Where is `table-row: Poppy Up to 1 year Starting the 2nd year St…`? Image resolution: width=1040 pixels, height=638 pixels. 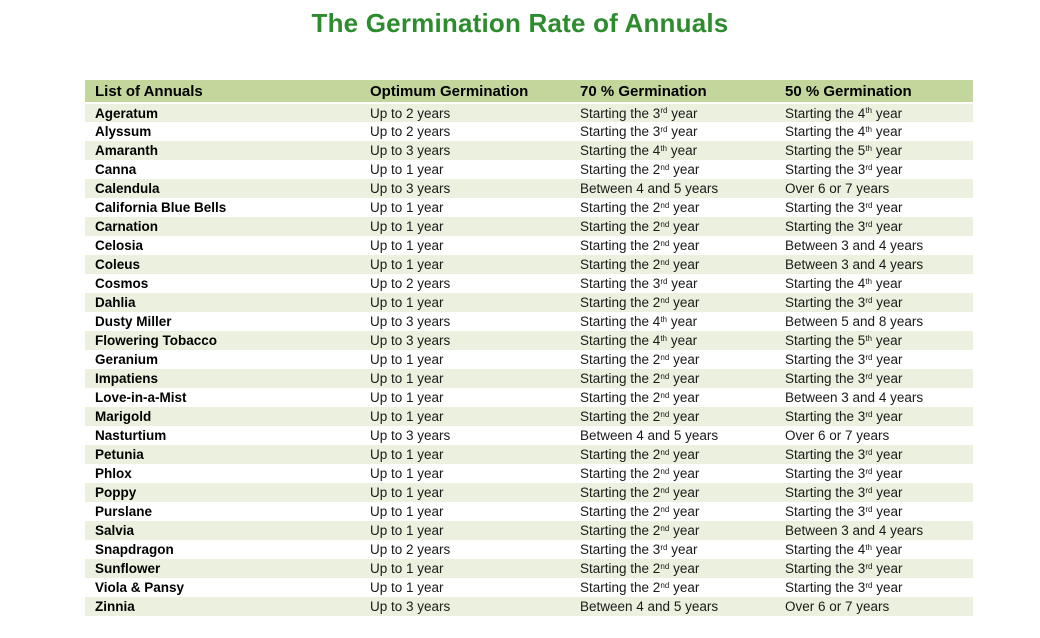 table-row: Poppy Up to 1 year Starting the 2nd year St… is located at coordinates (529, 492).